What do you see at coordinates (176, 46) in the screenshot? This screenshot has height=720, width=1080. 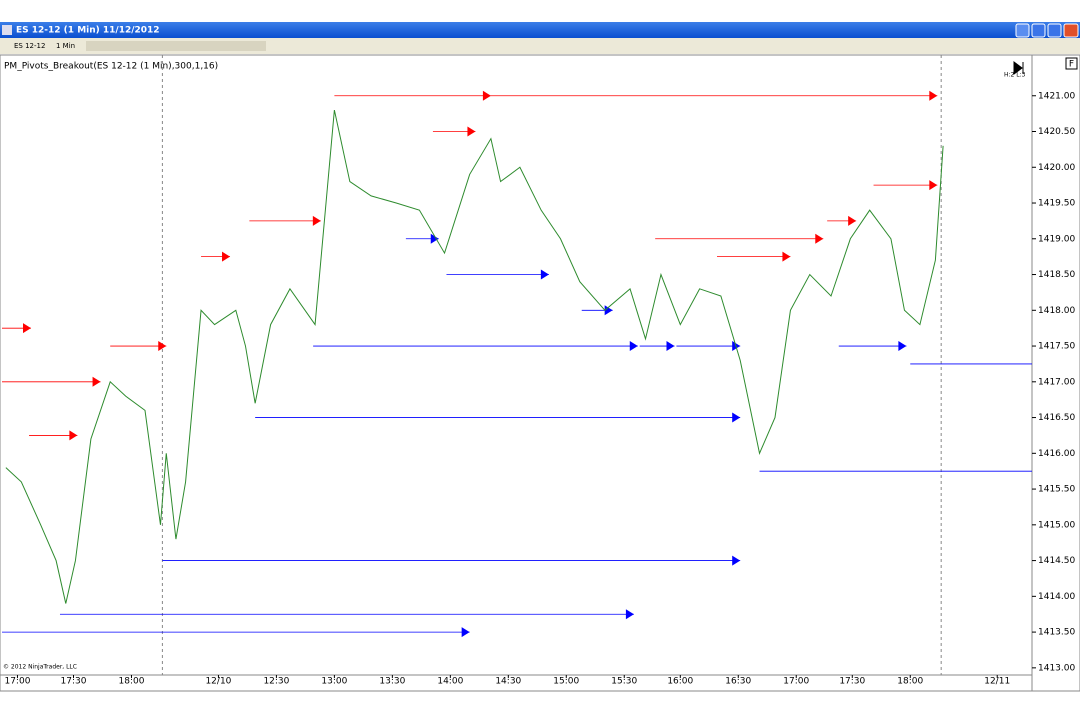 I see `toolbar-icons` at bounding box center [176, 46].